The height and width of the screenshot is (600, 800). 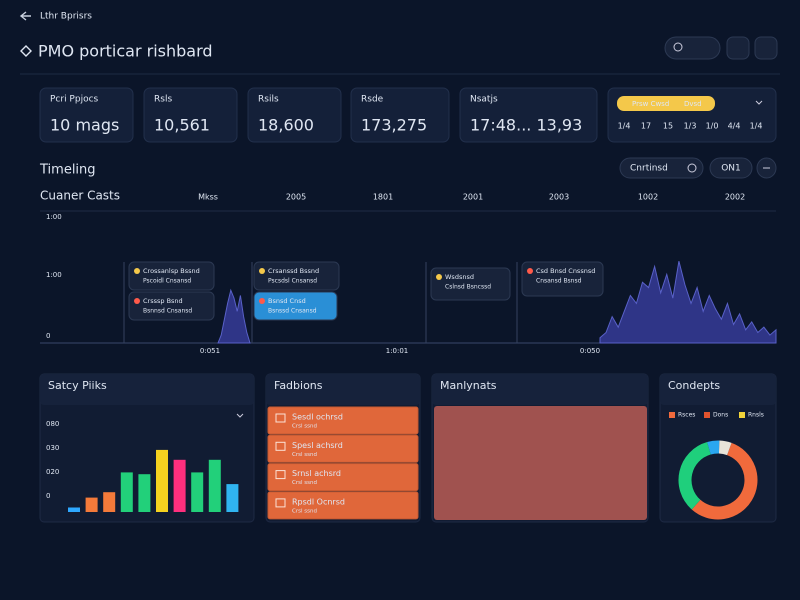 What do you see at coordinates (66, 17) in the screenshot?
I see `breadcrumb: Lthr Bprisrs` at bounding box center [66, 17].